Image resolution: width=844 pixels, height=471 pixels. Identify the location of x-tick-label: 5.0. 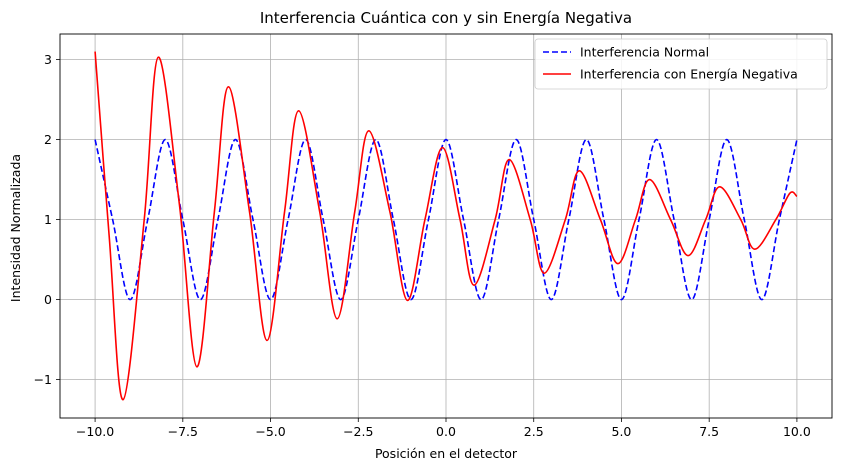
(622, 431).